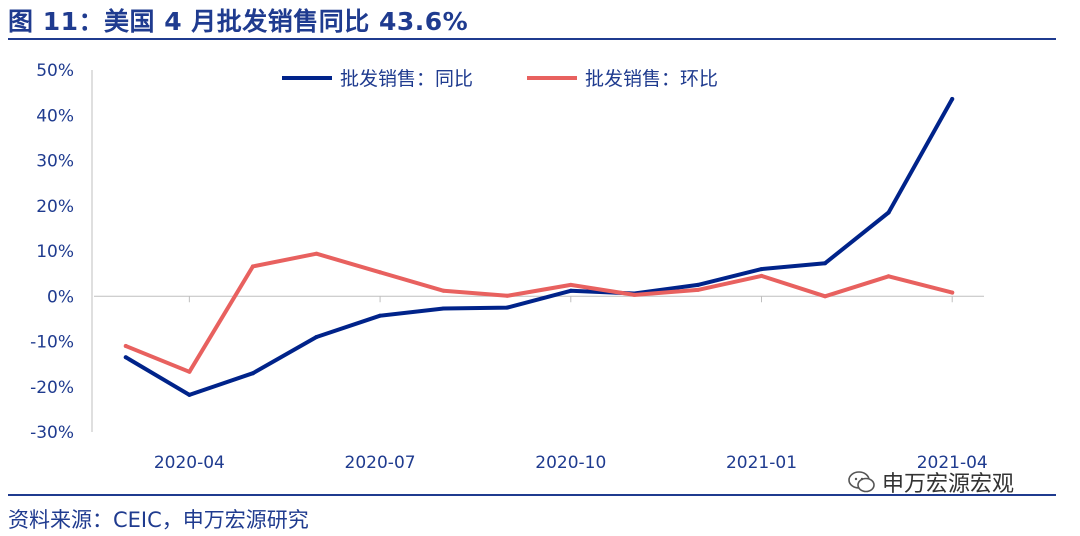 This screenshot has height=536, width=1080. I want to click on legend-label: 批发销售：环比, so click(651, 79).